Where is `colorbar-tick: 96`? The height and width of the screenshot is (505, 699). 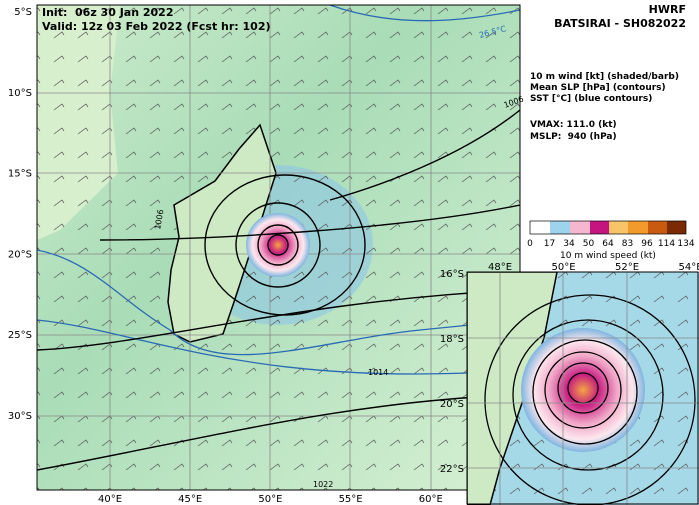
colorbar-tick: 96 is located at coordinates (647, 244).